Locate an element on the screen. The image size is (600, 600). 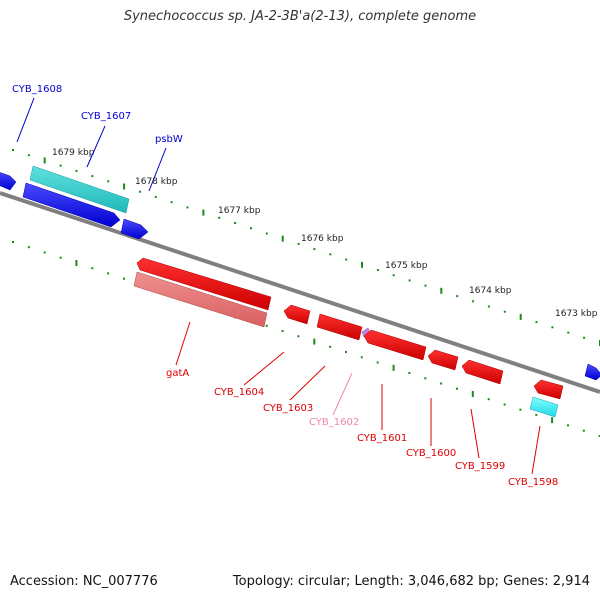
gene-feature-psbw is located at coordinates (134, 229).